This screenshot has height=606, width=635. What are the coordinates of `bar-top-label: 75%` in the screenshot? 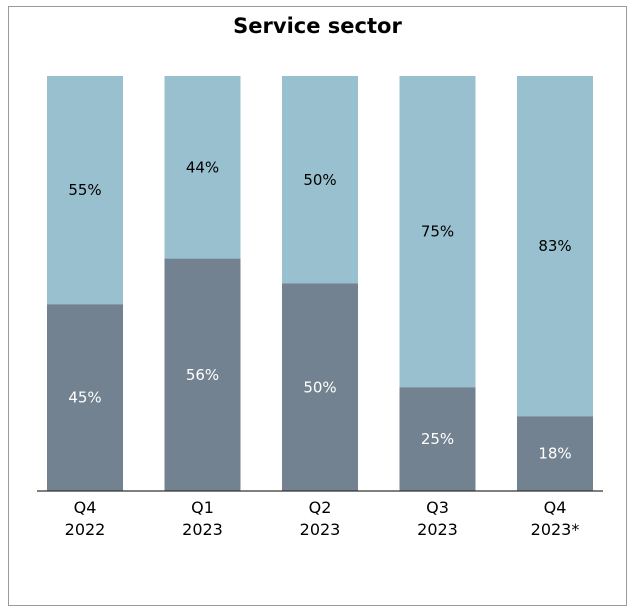 It's located at (437, 232).